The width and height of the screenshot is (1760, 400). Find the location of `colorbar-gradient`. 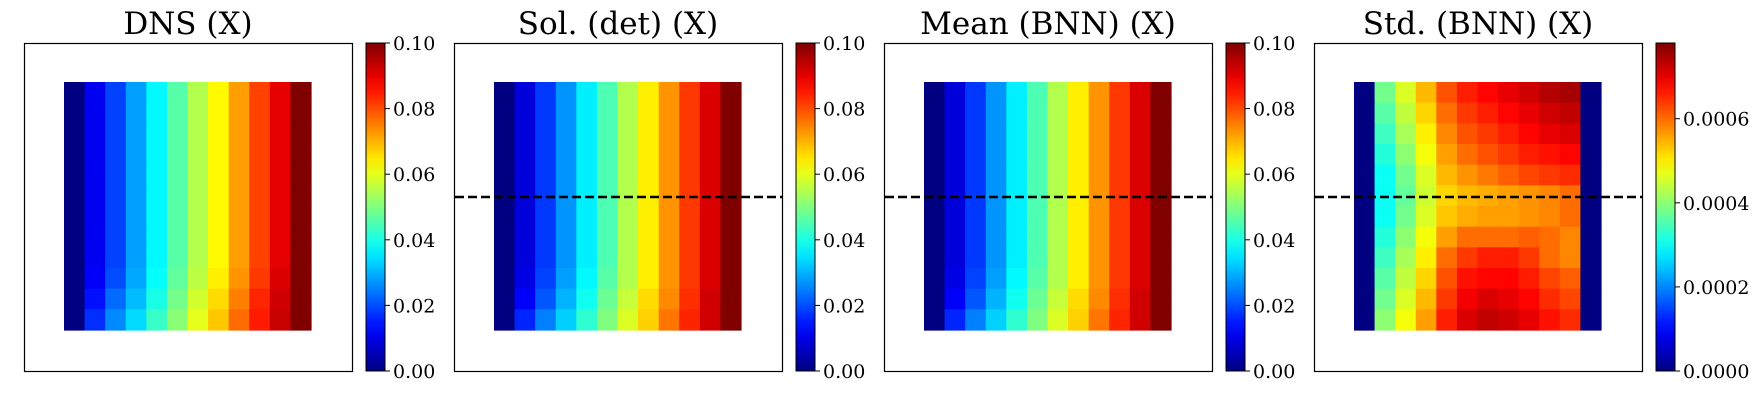

colorbar-gradient is located at coordinates (375, 207).